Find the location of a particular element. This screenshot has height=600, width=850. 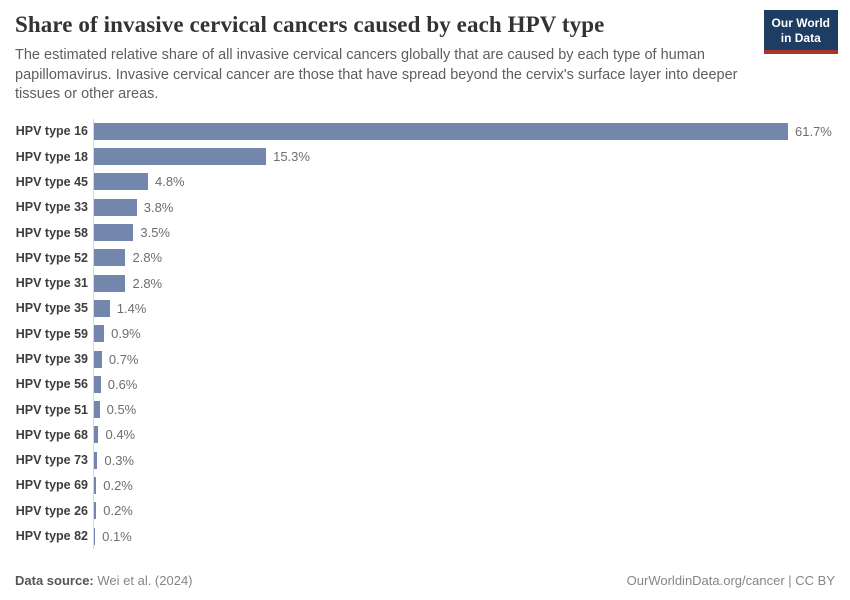

bar-plot-area: 3.8% is located at coordinates (464, 207).